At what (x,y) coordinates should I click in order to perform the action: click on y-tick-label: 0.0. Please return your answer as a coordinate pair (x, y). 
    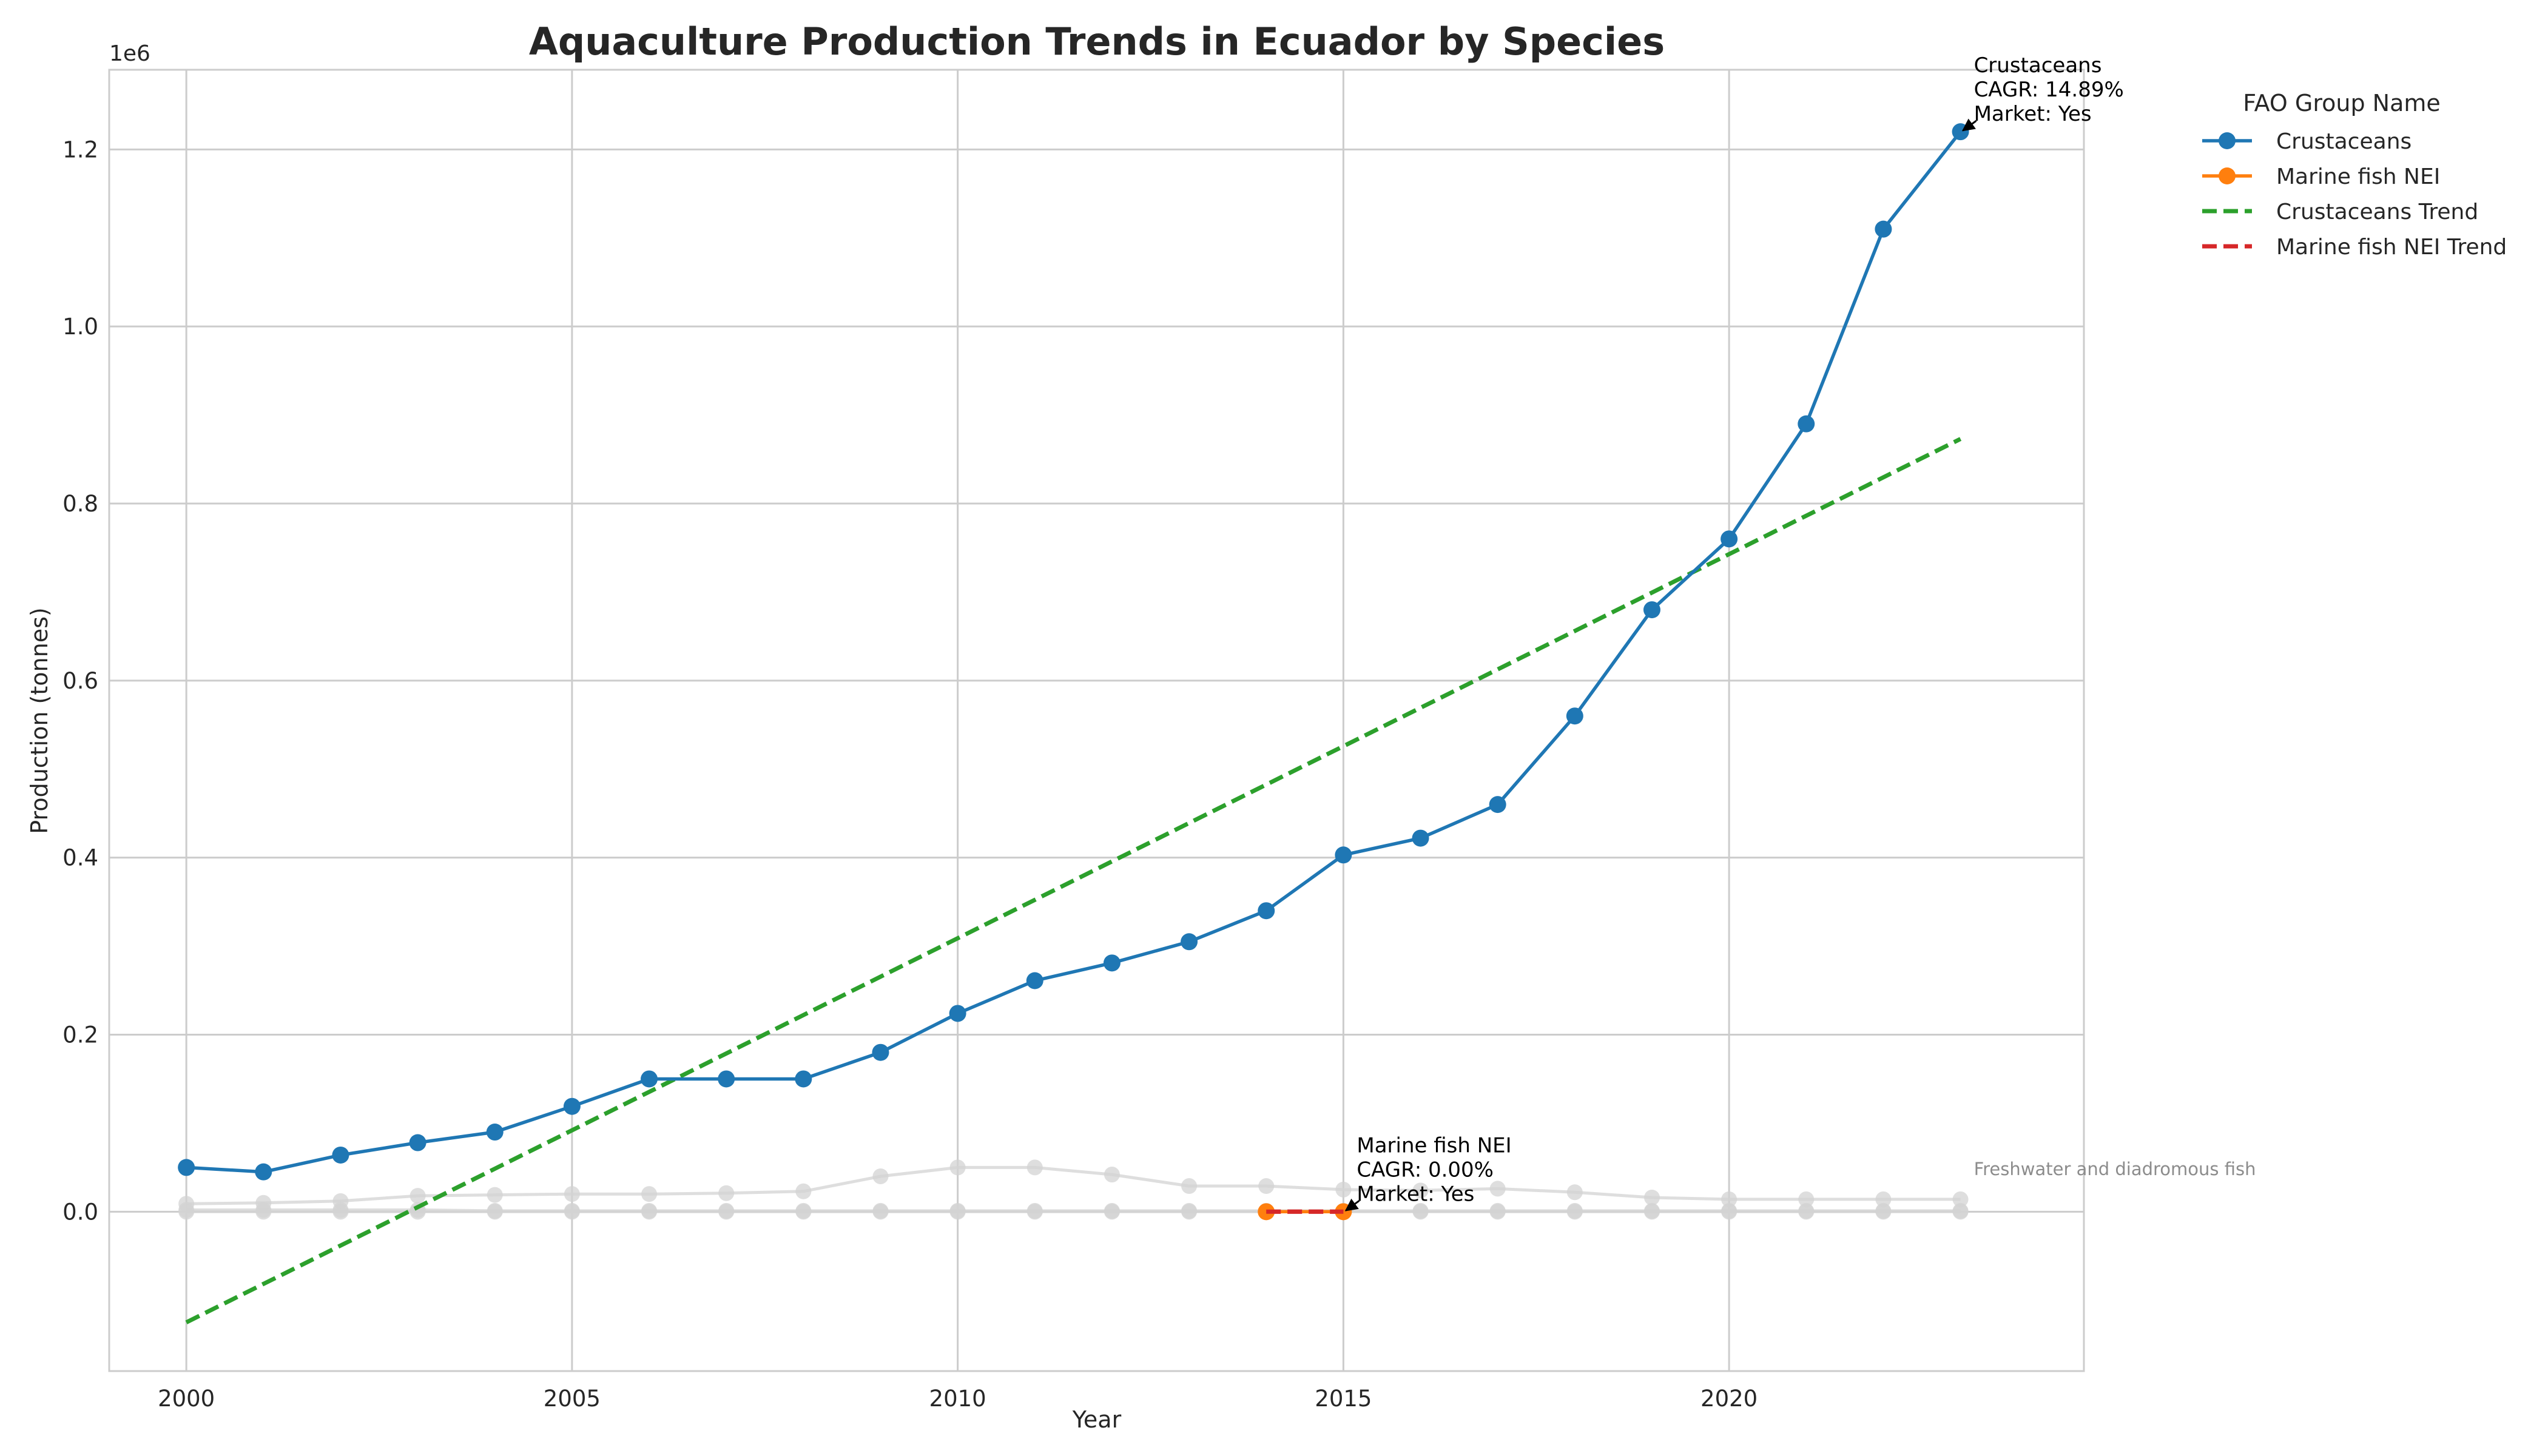
    Looking at the image, I should click on (80, 1212).